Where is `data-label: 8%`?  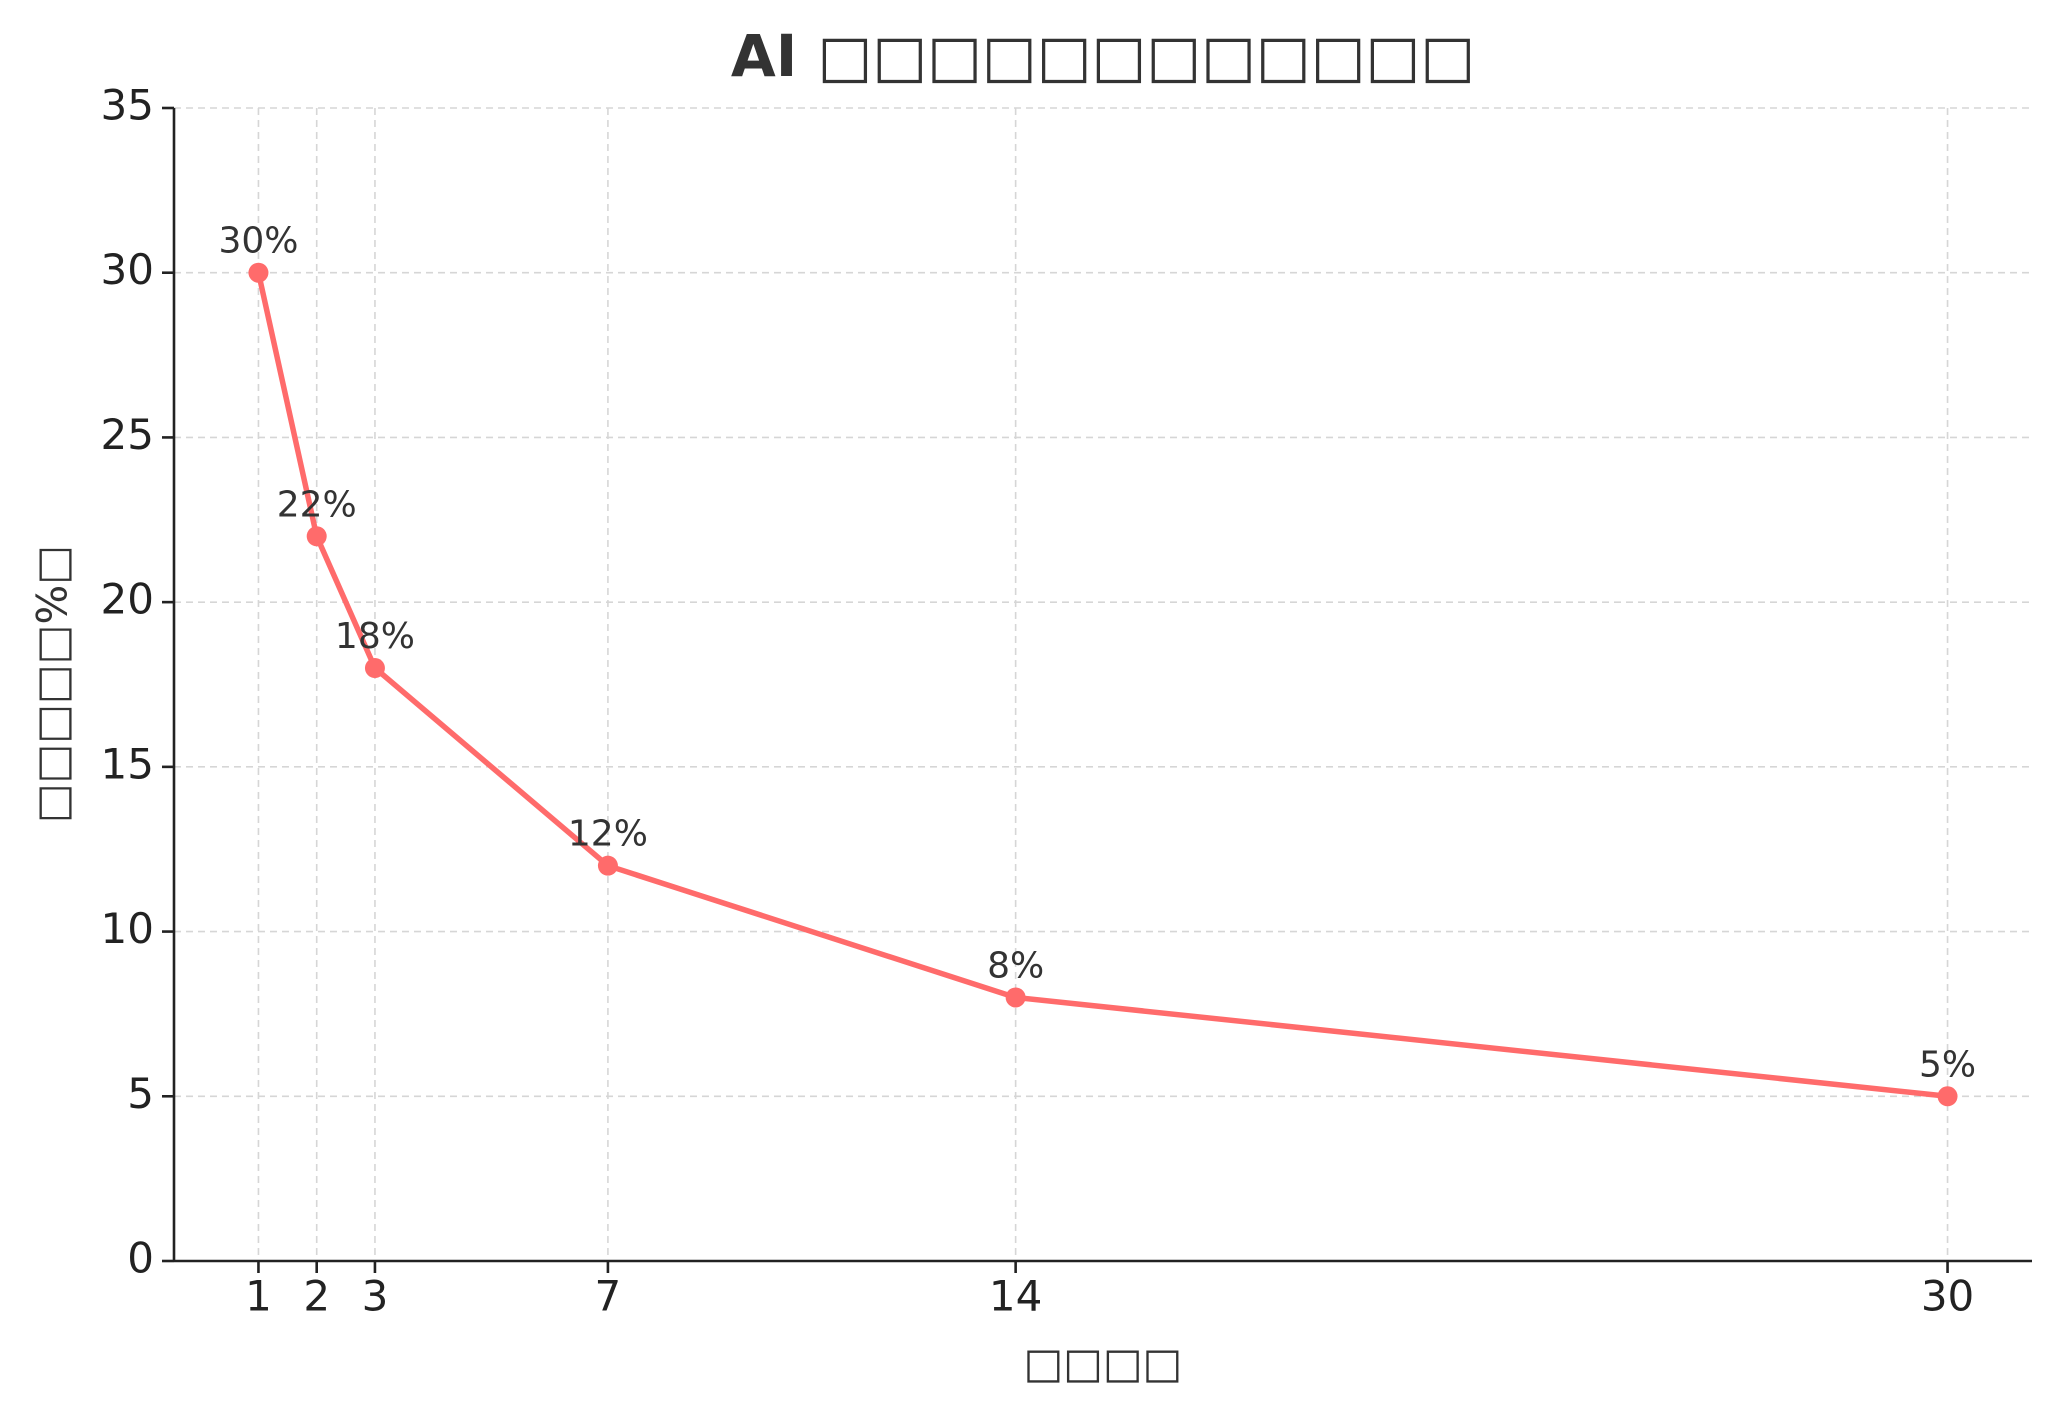 data-label: 8% is located at coordinates (1015, 965).